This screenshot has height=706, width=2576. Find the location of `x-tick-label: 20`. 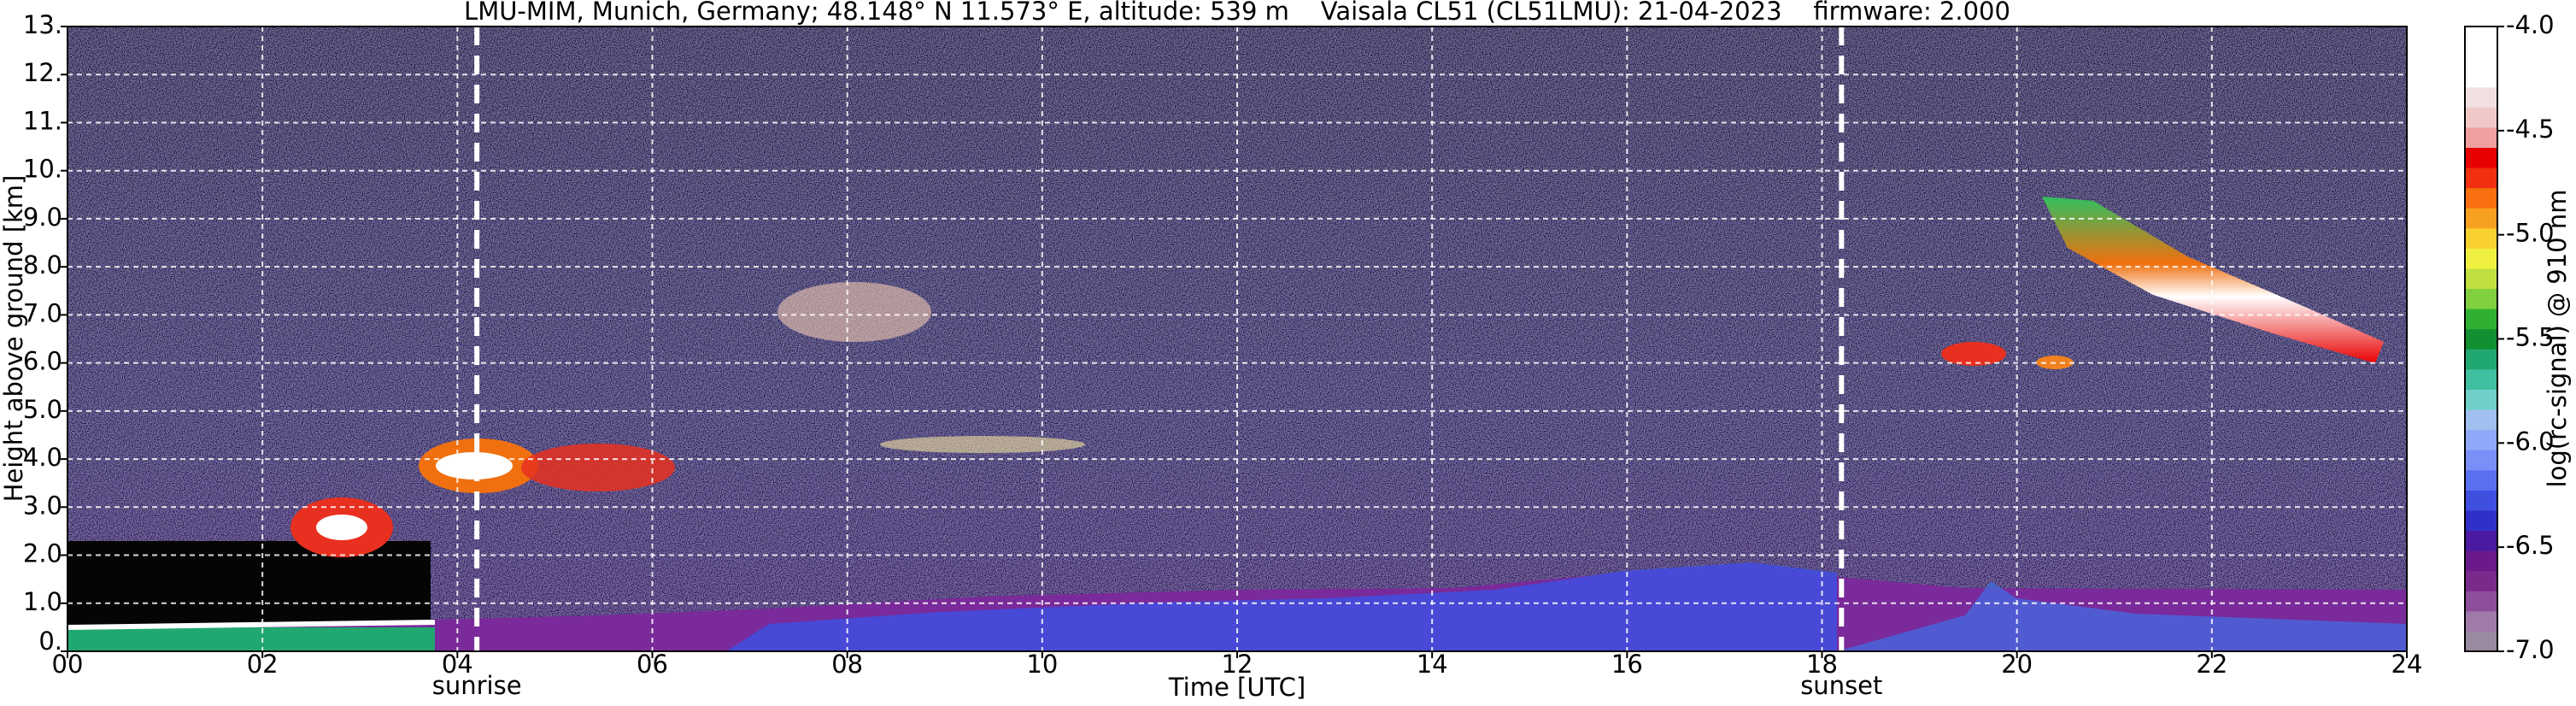

x-tick-label: 20 is located at coordinates (2017, 664).